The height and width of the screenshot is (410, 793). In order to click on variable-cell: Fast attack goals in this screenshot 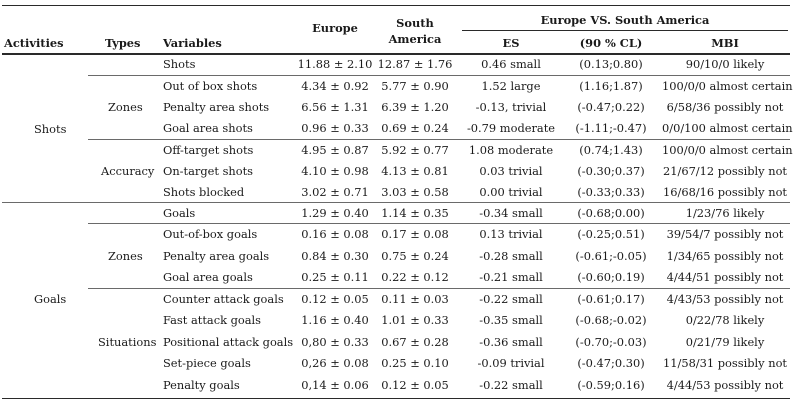, I will do `click(212, 320)`.